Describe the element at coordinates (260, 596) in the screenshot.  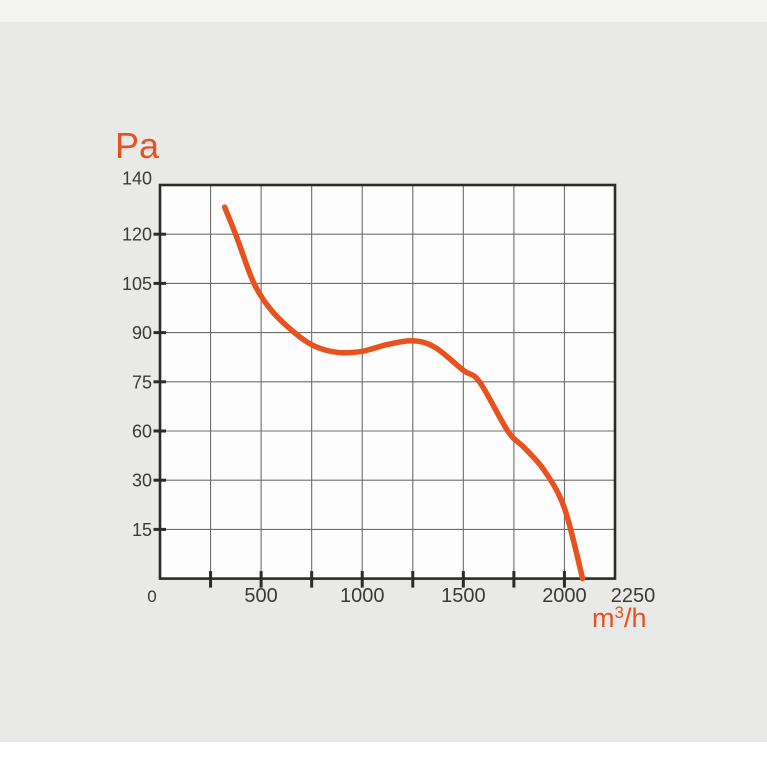
I see `x-tick-label: 500` at that location.